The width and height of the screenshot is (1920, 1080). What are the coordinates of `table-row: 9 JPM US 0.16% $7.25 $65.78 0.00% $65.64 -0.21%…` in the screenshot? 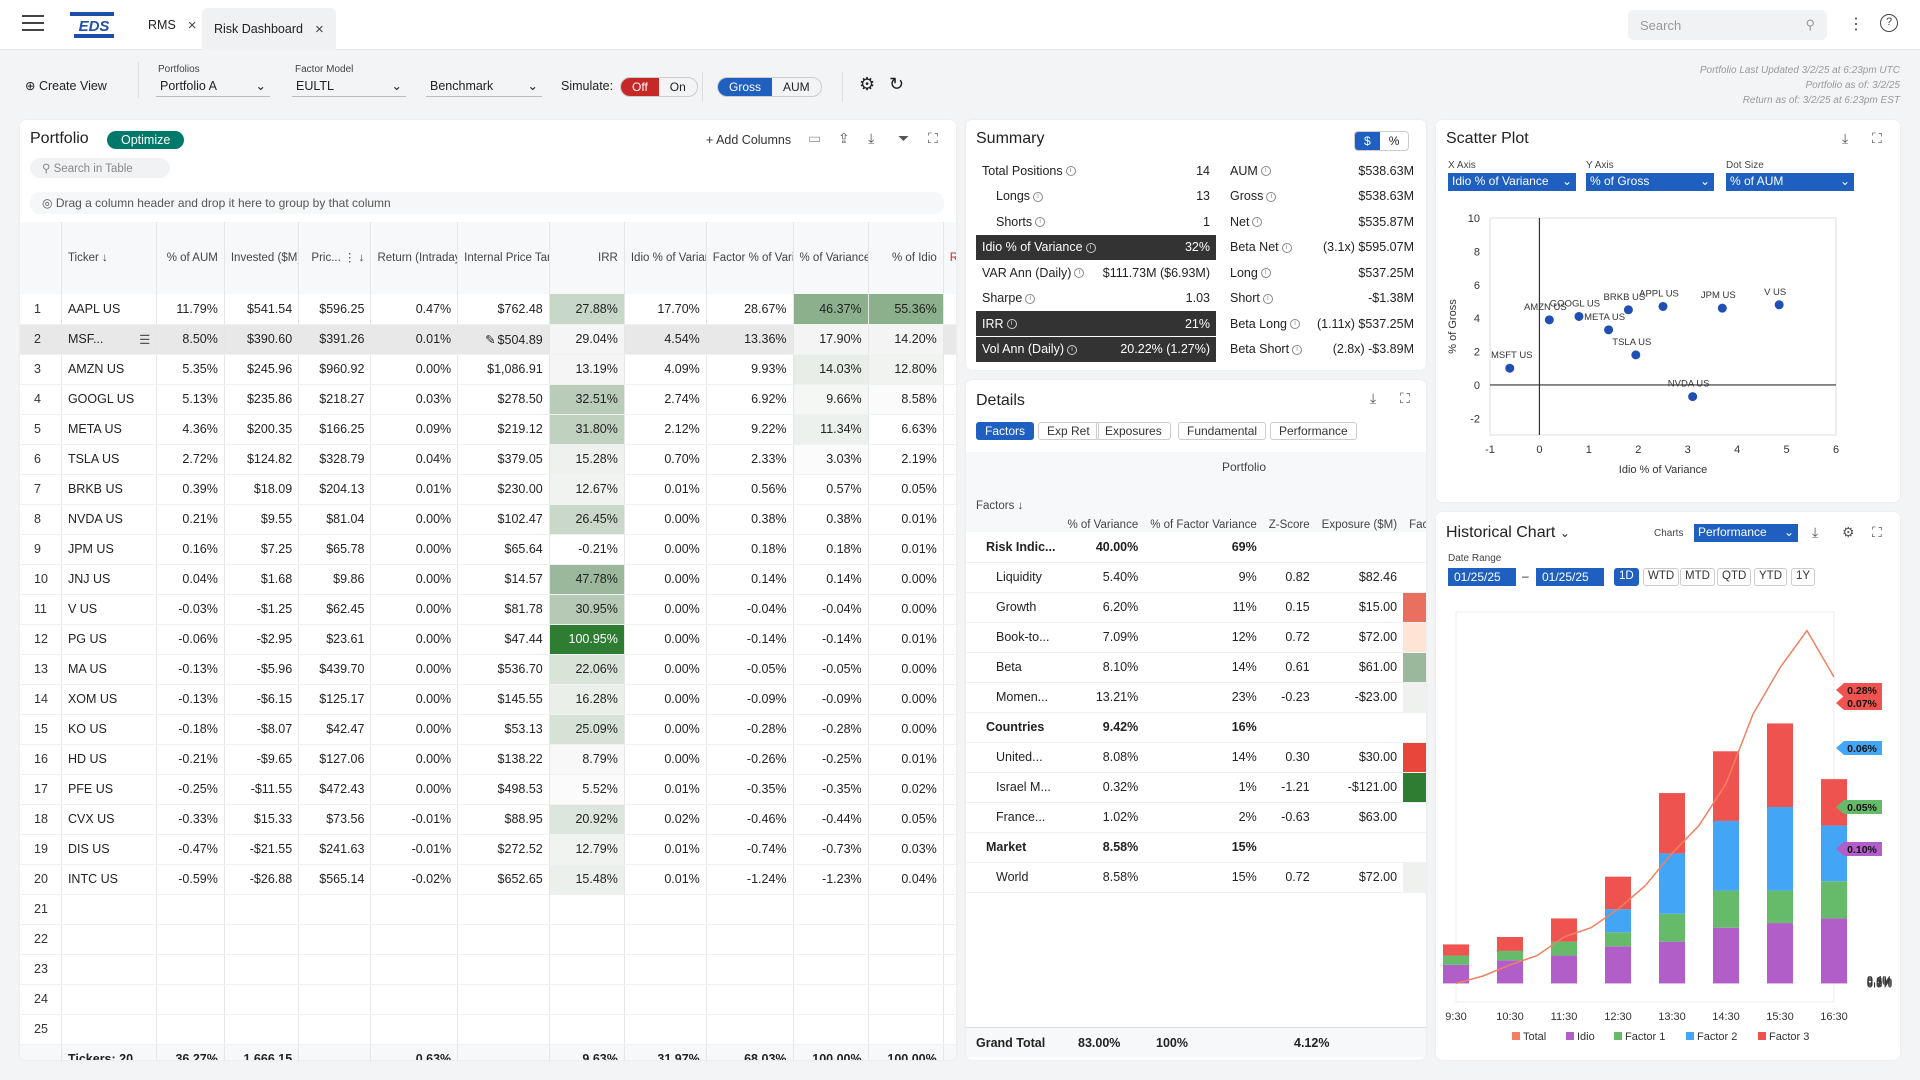 It's located at (488, 549).